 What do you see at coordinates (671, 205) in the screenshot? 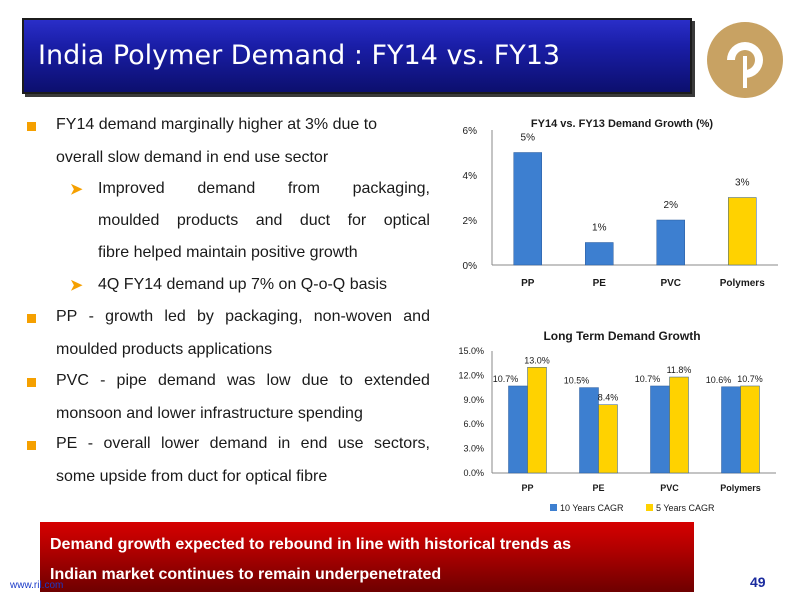
I see `data-label: 2%` at bounding box center [671, 205].